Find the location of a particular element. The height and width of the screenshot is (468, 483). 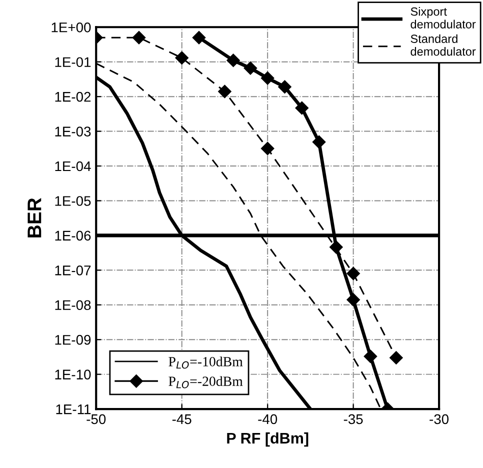

y-tick-label: 1E+00 is located at coordinates (71, 27).